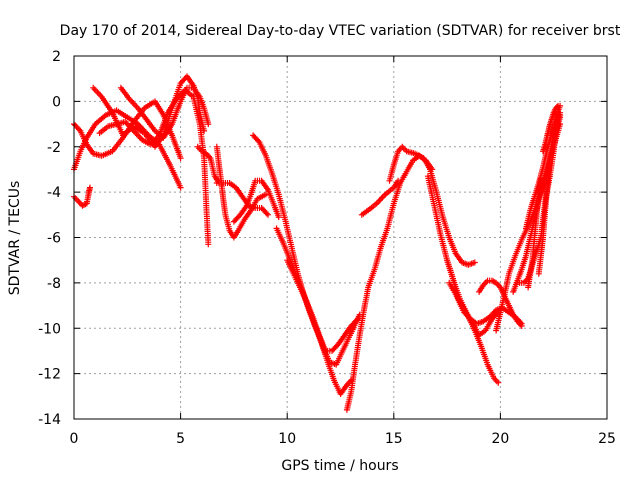  What do you see at coordinates (474, 332) in the screenshot?
I see `series-s19` at bounding box center [474, 332].